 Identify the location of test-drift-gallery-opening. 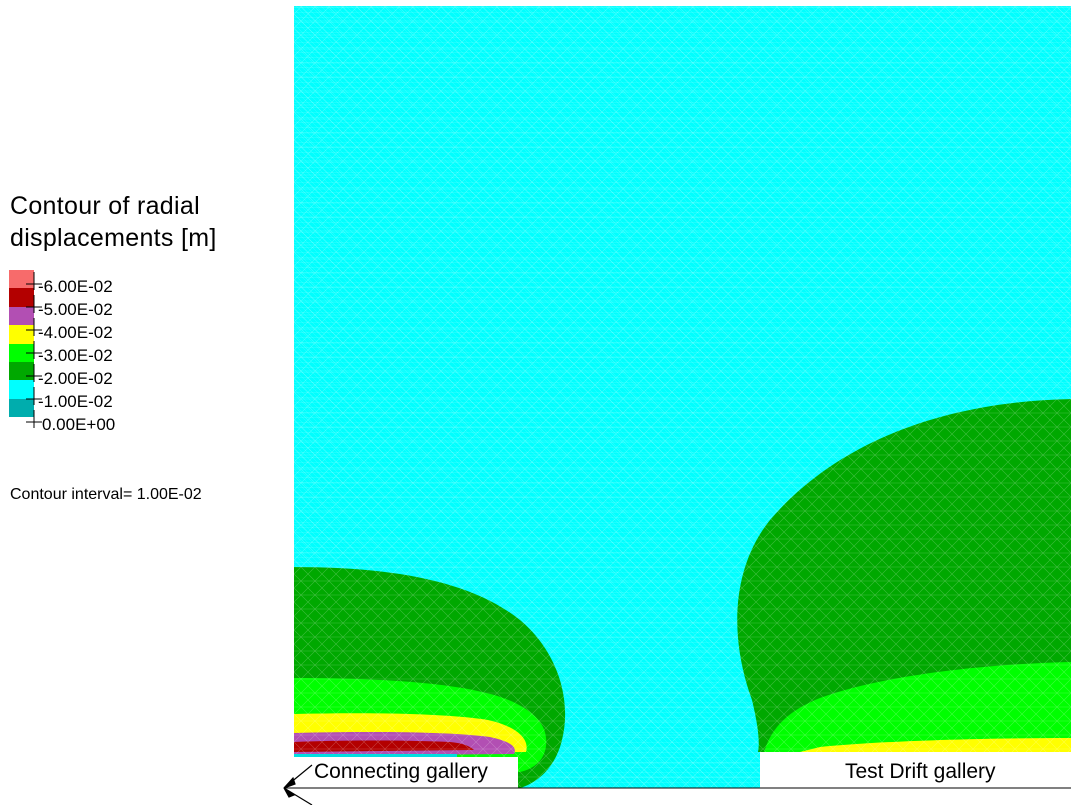
(915, 770).